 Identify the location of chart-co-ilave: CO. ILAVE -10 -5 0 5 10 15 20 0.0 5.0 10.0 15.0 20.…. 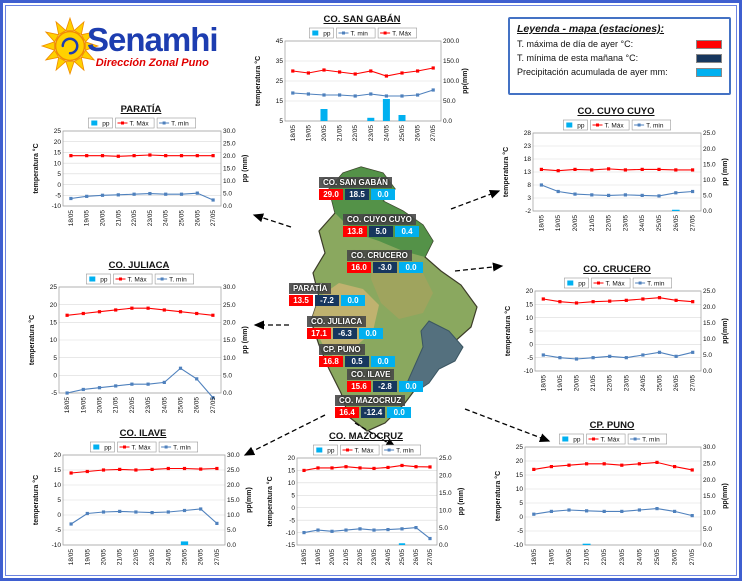
(143, 502).